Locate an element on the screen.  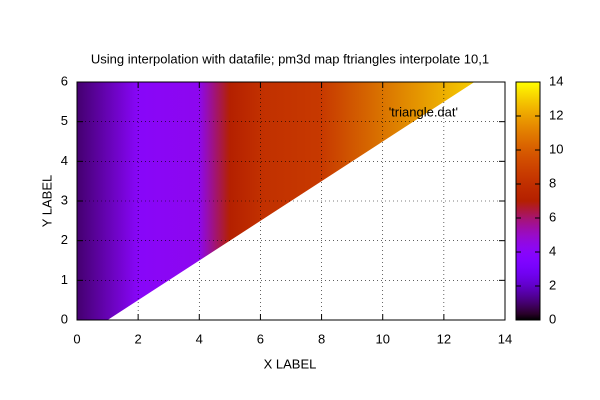
x-tick-label: 2 is located at coordinates (138, 338).